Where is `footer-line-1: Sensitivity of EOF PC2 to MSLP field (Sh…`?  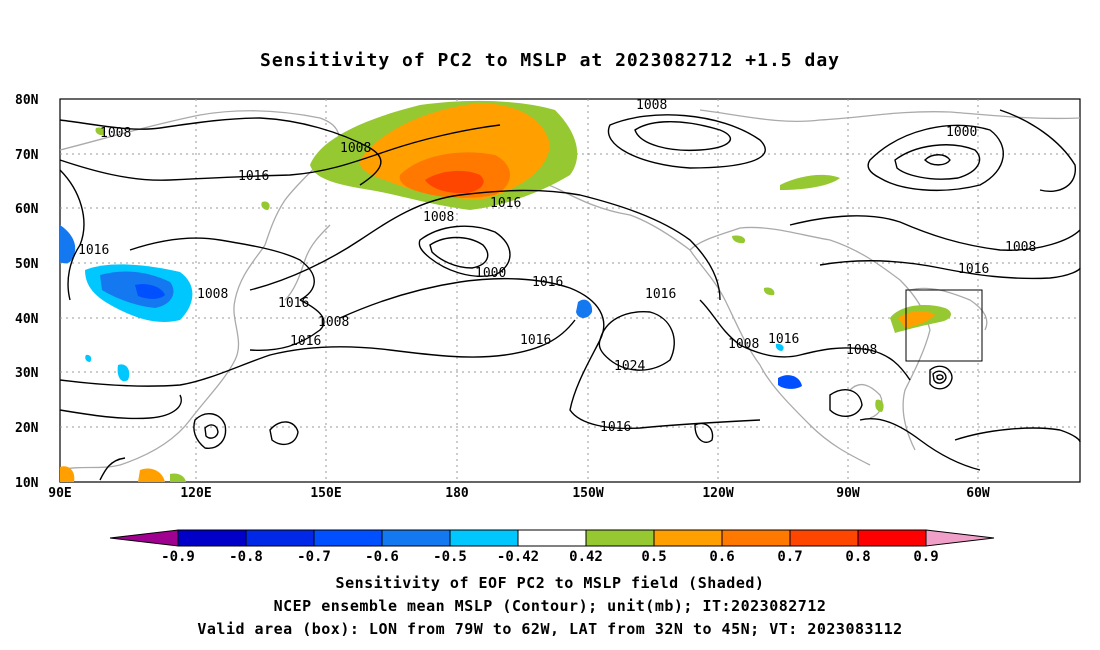 footer-line-1: Sensitivity of EOF PC2 to MSLP field (Sh… is located at coordinates (550, 583).